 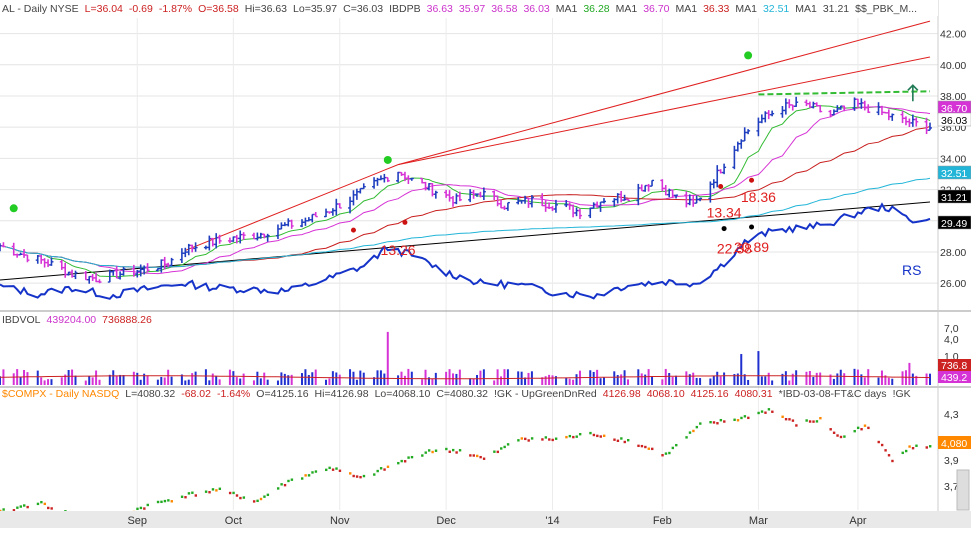 I want to click on resistance-dashed-line, so click(x=844, y=93).